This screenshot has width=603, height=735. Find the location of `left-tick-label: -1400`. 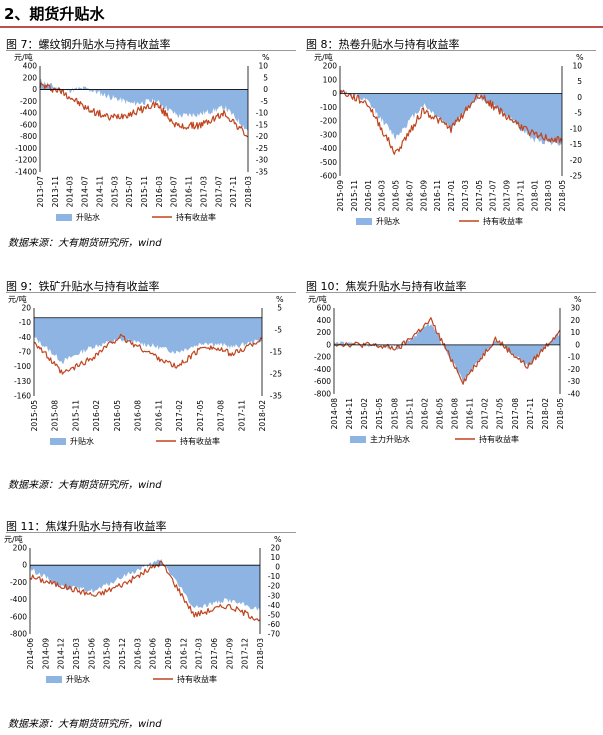

left-tick-label: -1400 is located at coordinates (26, 172).